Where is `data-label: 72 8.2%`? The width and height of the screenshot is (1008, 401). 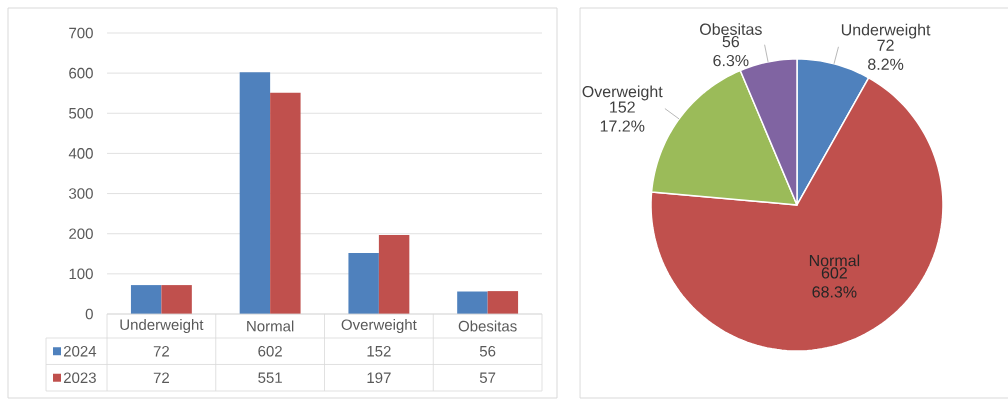
data-label: 72 8.2% is located at coordinates (886, 54).